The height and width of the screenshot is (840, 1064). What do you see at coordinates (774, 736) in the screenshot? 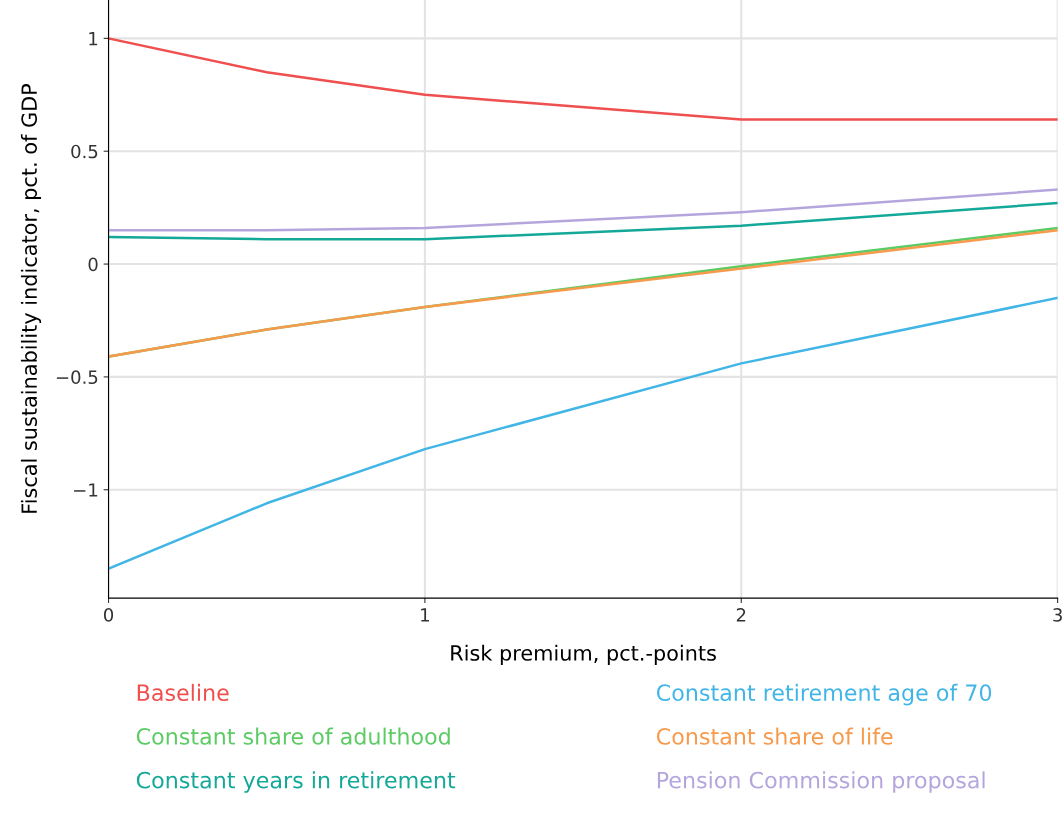
I see `text: Constant share of life` at bounding box center [774, 736].